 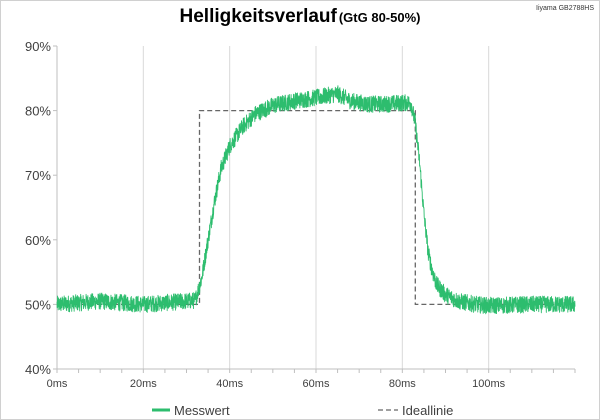 What do you see at coordinates (258, 16) in the screenshot?
I see `chart-title-main: Helligkeitsverlauf` at bounding box center [258, 16].